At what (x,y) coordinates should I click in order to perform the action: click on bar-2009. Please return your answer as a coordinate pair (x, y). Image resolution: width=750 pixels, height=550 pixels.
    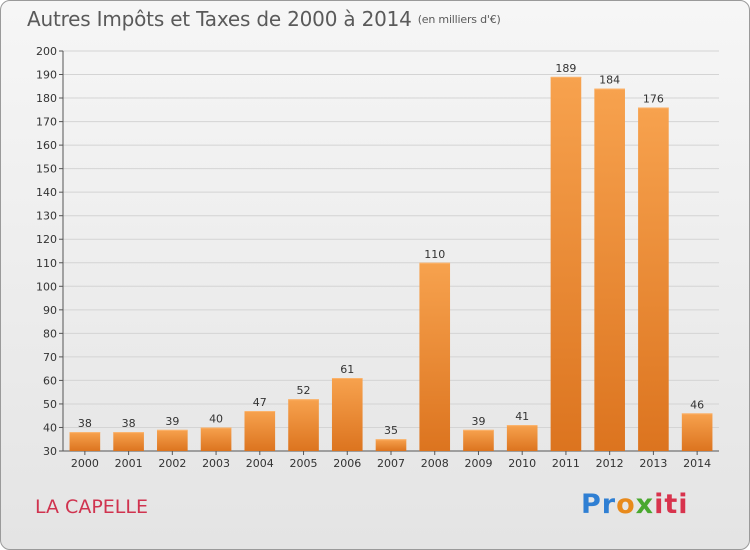
    Looking at the image, I should click on (478, 440).